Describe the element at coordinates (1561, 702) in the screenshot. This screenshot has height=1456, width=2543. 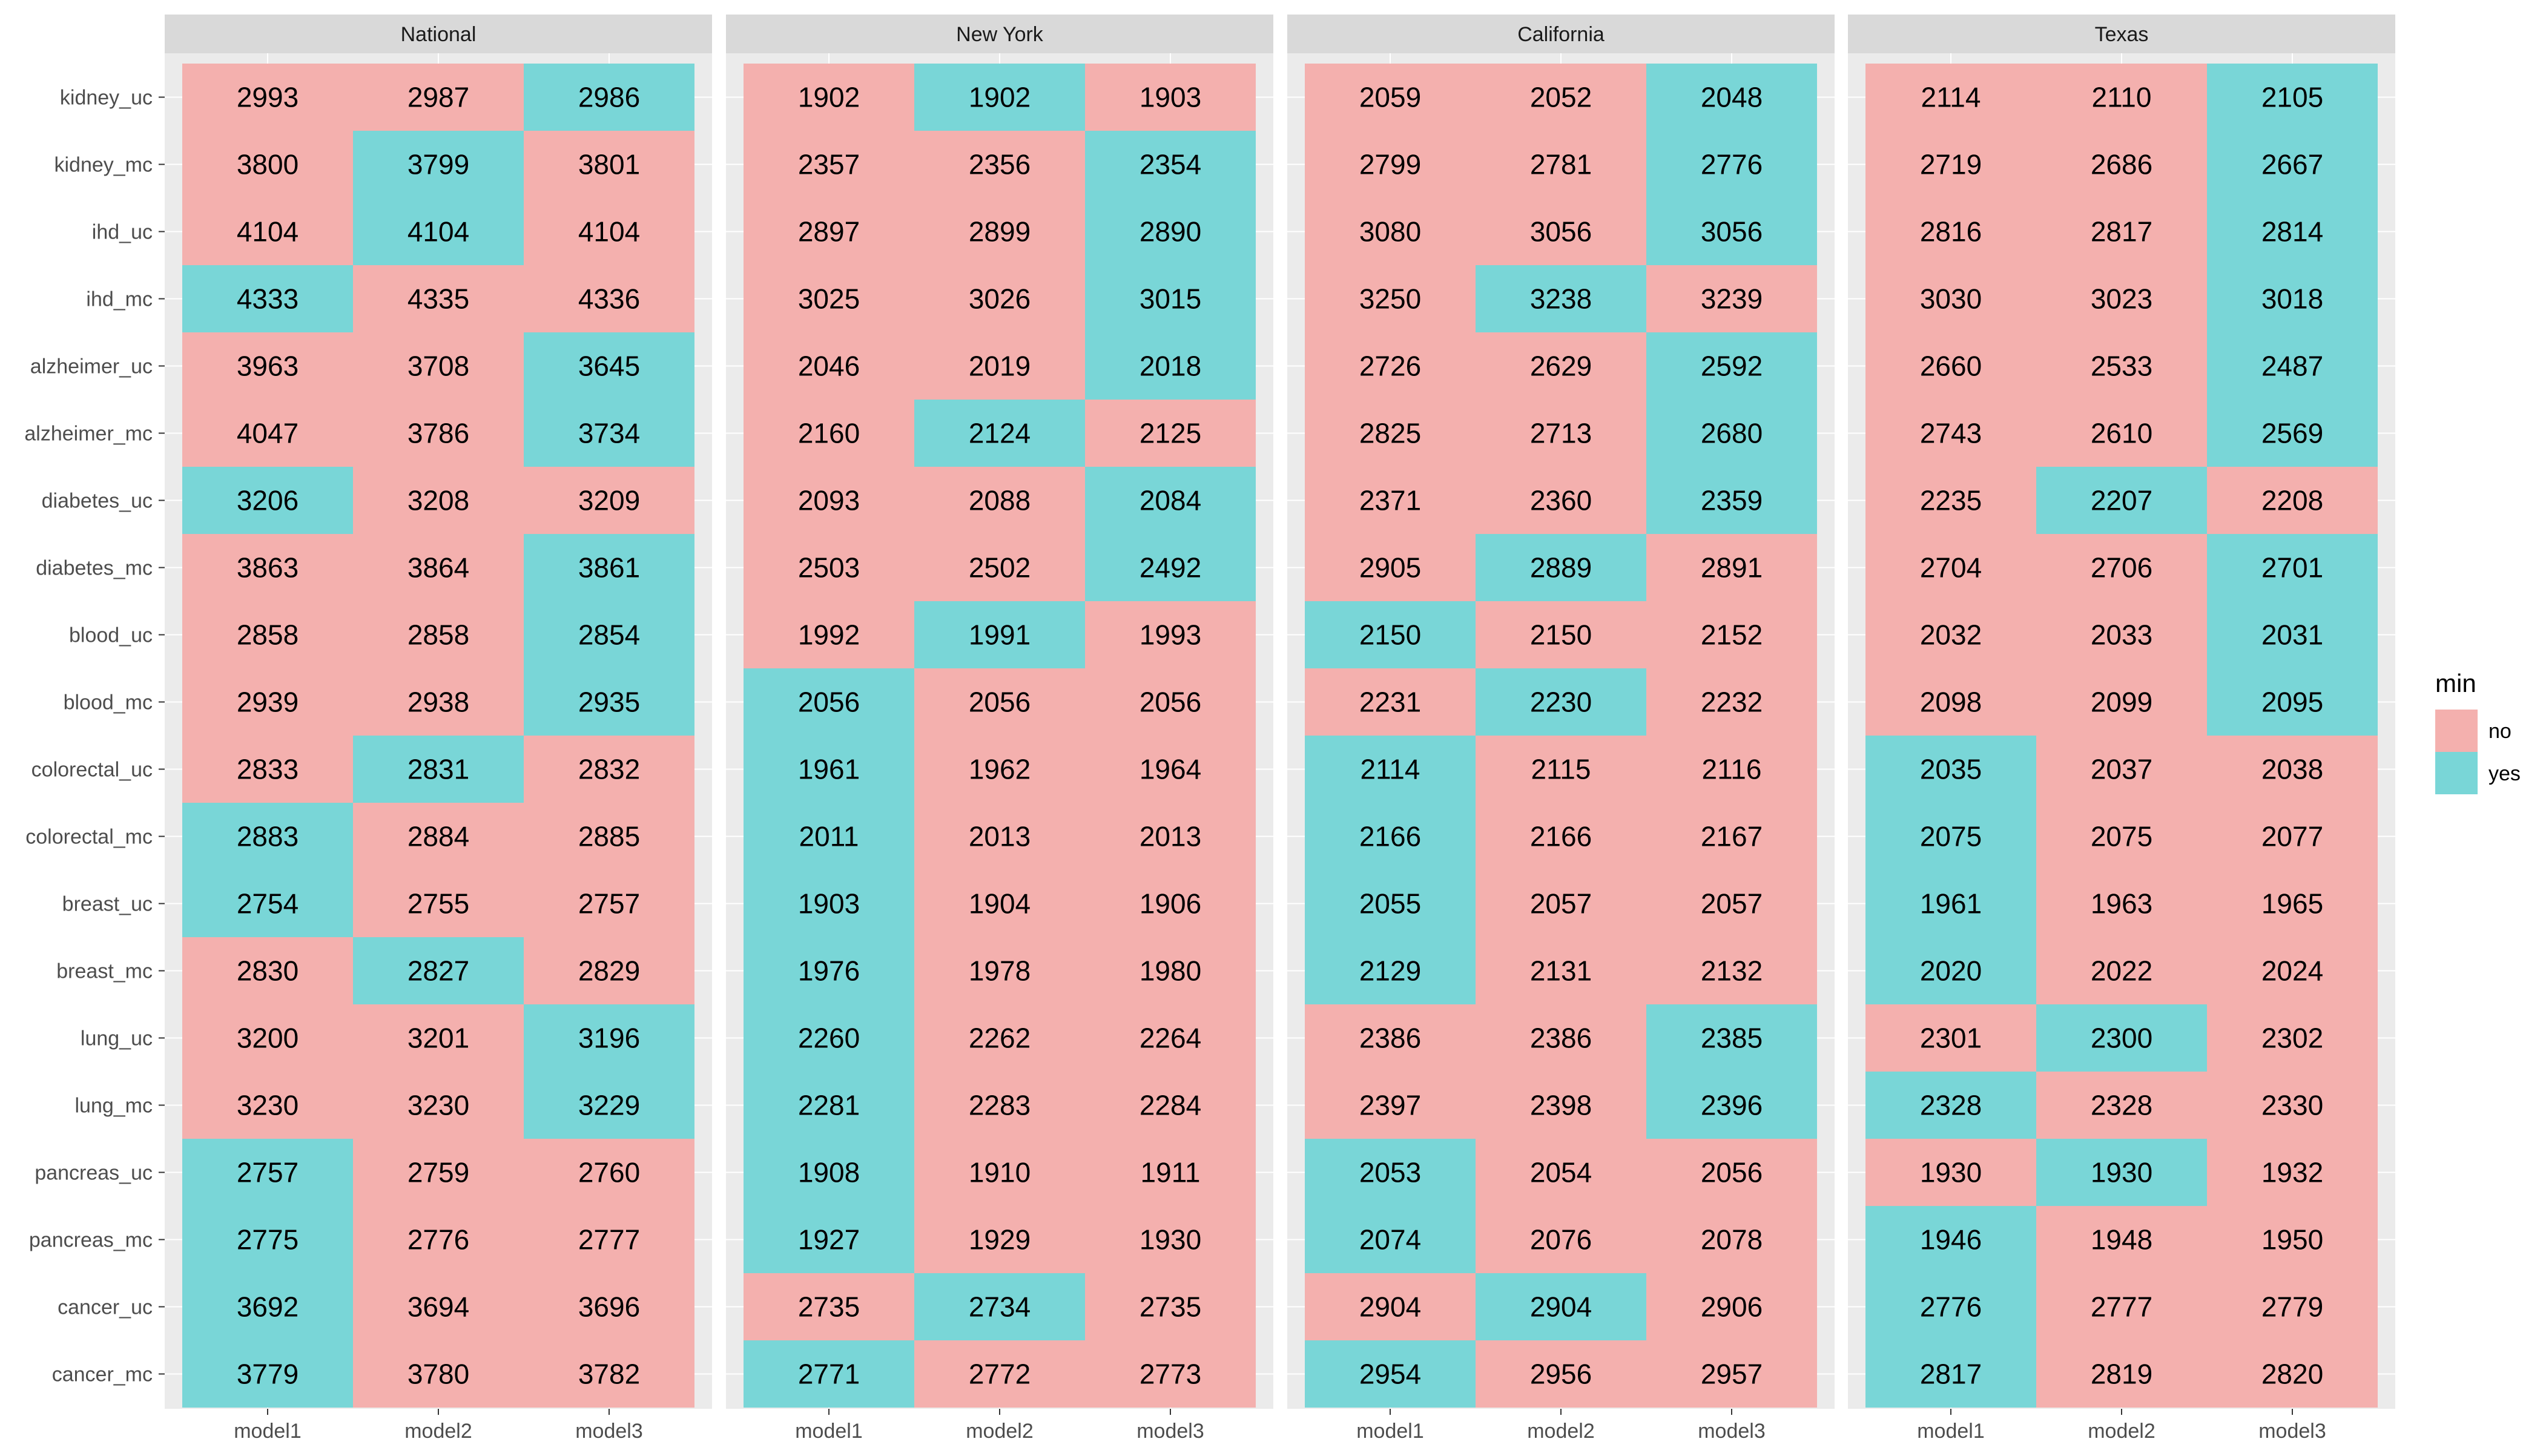
I see `cell-value-label: 2230` at that location.